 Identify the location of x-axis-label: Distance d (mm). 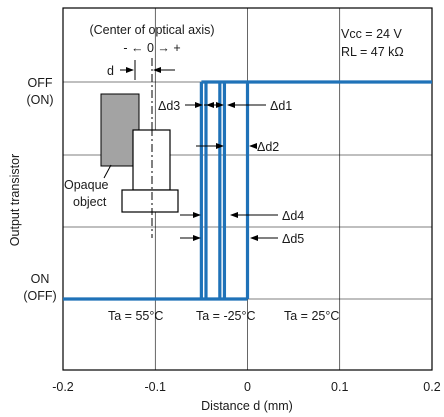
(247, 406).